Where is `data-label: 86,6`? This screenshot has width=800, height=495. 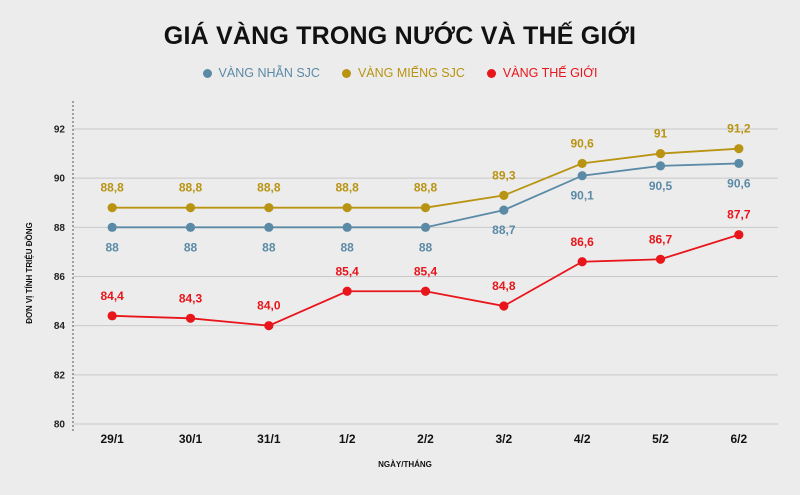
data-label: 86,6 is located at coordinates (582, 242).